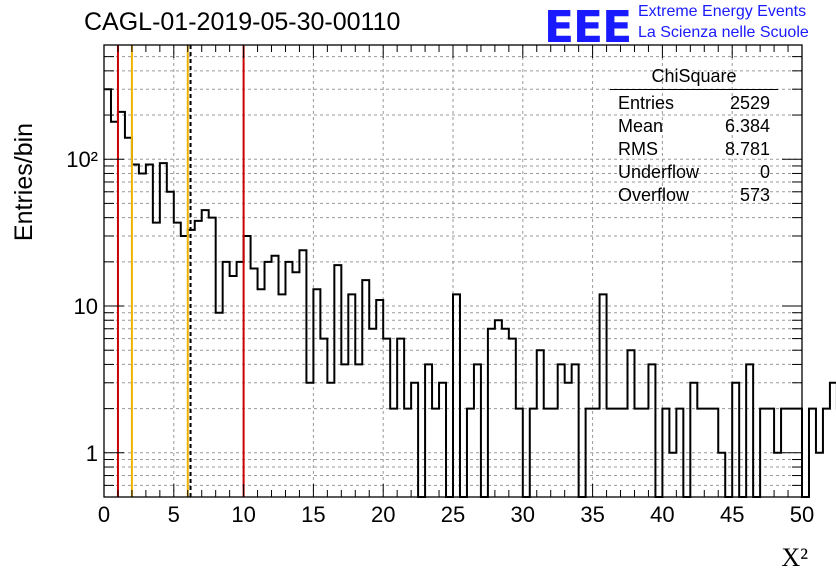 This screenshot has width=836, height=572. Describe the element at coordinates (722, 11) in the screenshot. I see `logo-caption-line1: Extreme Energy Events` at that location.